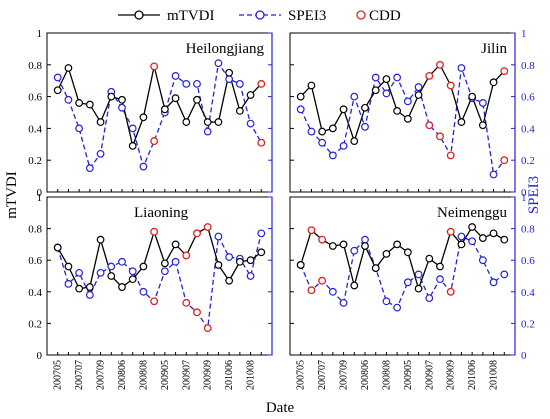 This screenshot has width=550, height=419. I want to click on legend: mTVDI SPEI3 CDD, so click(259, 16).